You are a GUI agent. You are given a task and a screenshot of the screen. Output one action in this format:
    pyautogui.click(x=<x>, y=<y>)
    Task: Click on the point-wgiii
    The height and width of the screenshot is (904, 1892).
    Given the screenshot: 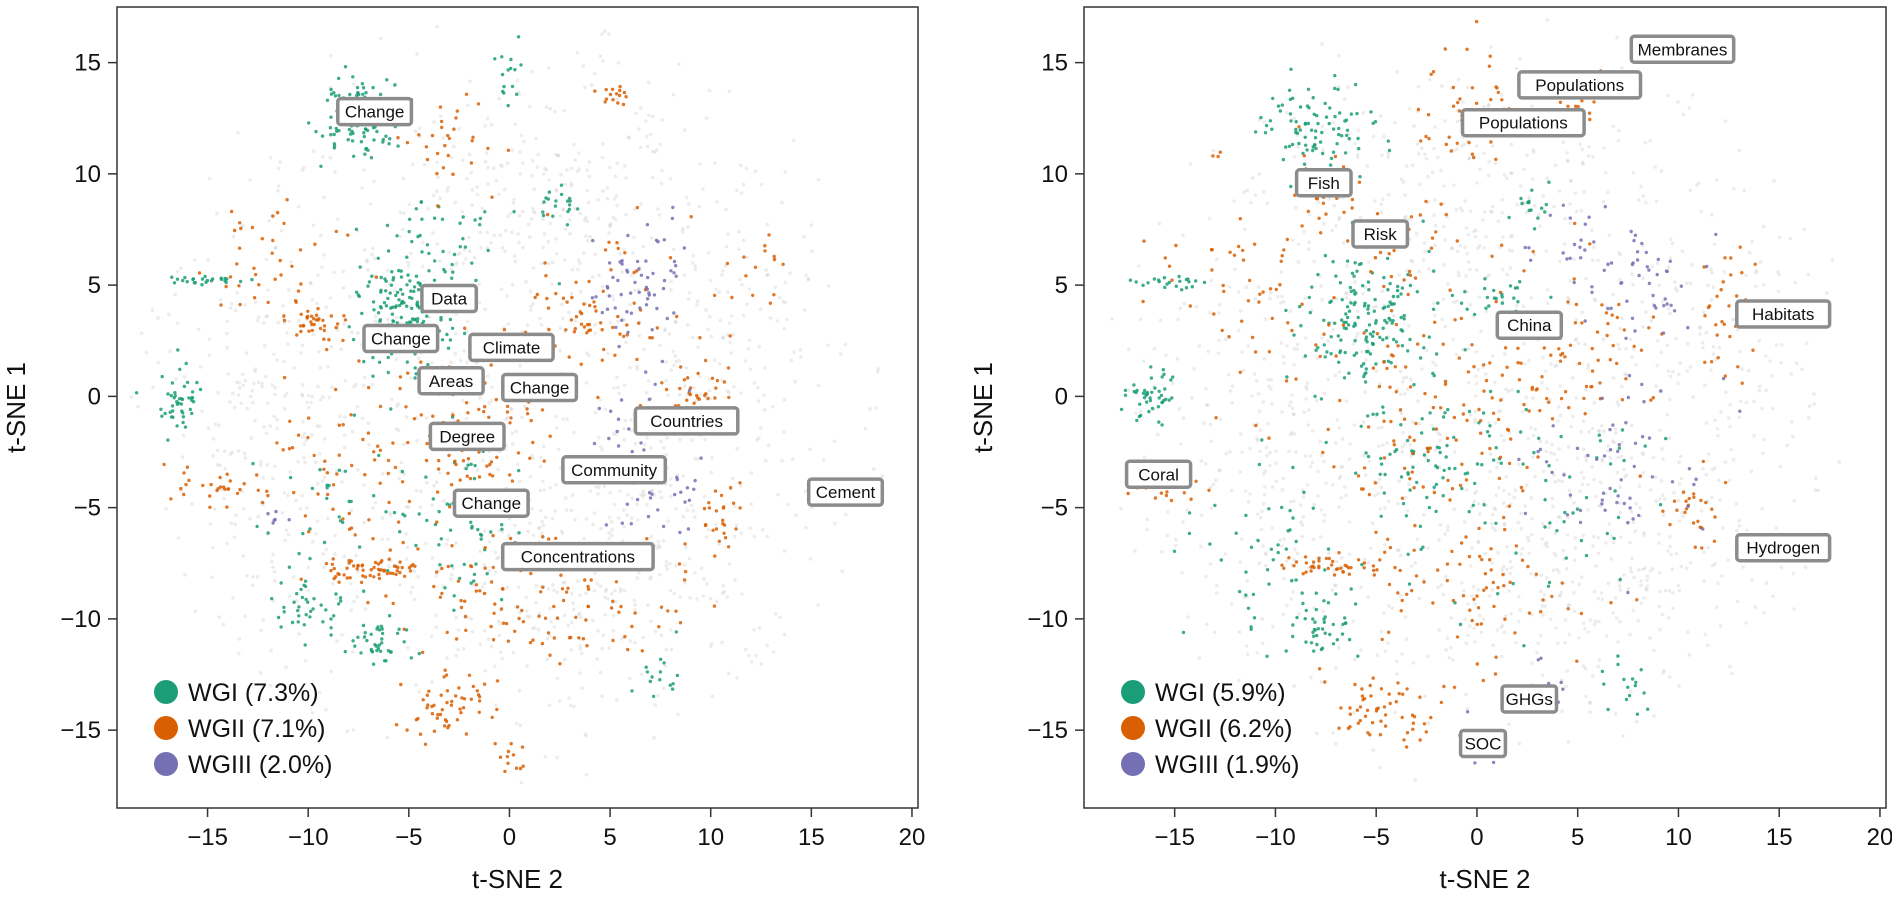 What is the action you would take?
    pyautogui.click(x=663, y=526)
    